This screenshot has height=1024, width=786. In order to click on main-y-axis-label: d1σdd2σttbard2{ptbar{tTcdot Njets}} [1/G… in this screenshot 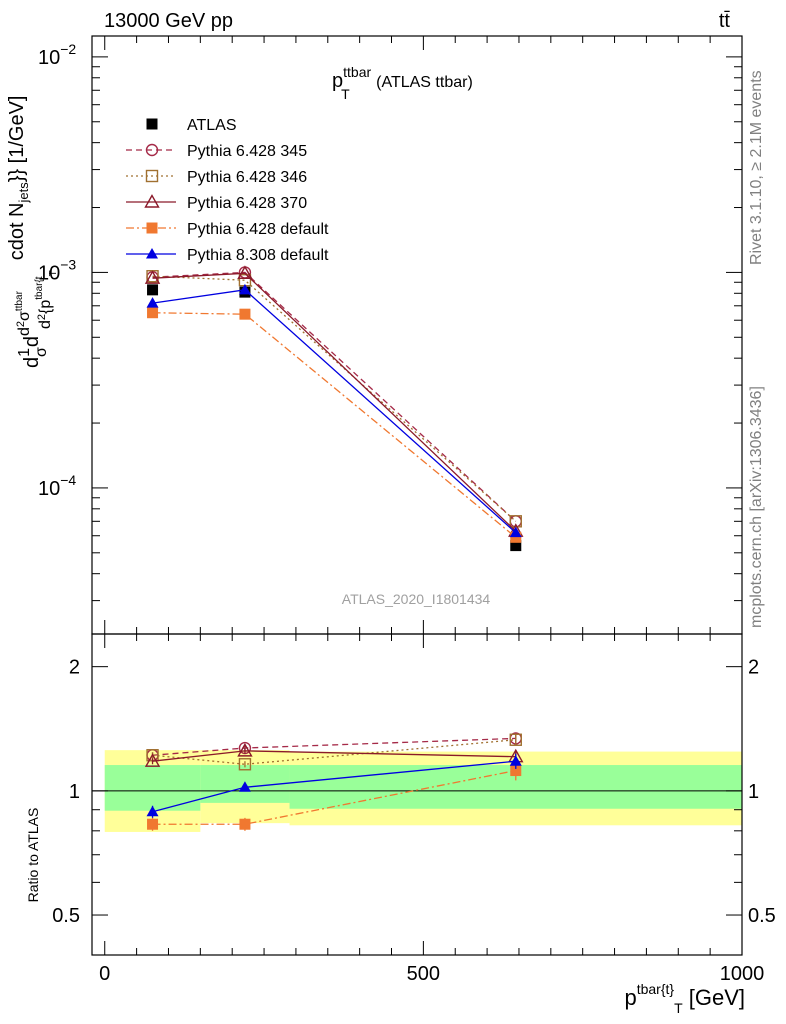, I will do `click(32, 232)`.